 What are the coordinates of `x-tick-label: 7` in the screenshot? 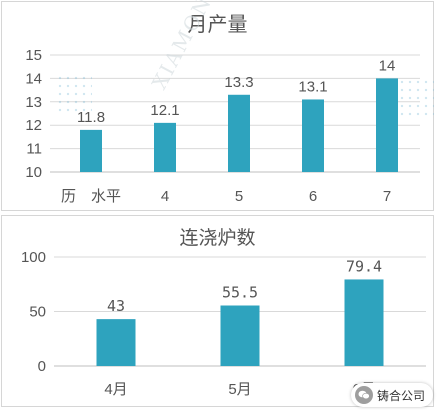 It's located at (387, 196).